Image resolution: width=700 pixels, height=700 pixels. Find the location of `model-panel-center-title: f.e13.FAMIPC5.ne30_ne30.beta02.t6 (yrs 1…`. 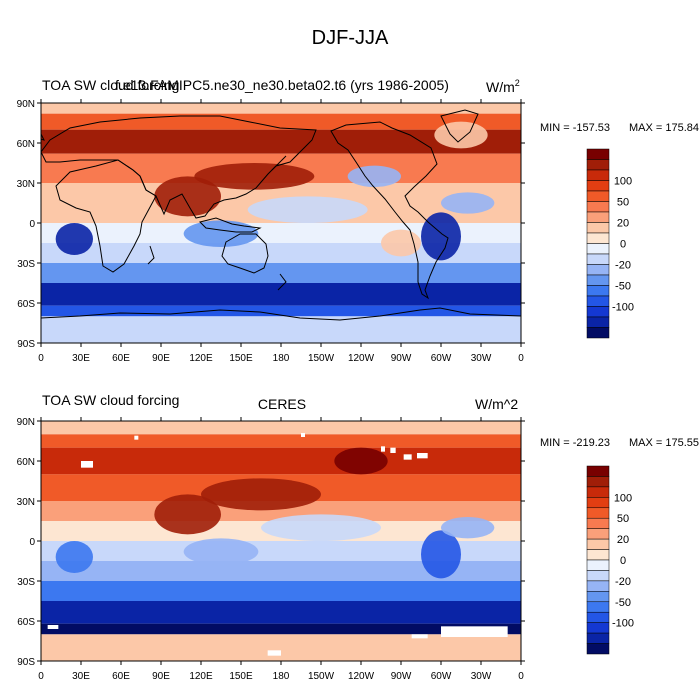

model-panel-center-title: f.e13.FAMIPC5.ne30_ne30.beta02.t6 (yrs 1… is located at coordinates (282, 85).